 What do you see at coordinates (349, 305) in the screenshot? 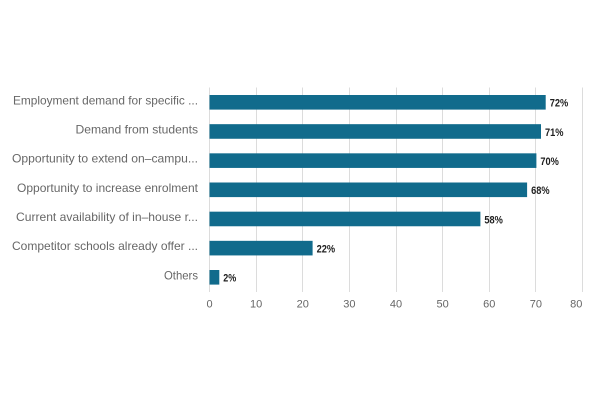
I see `svg-text: 30` at bounding box center [349, 305].